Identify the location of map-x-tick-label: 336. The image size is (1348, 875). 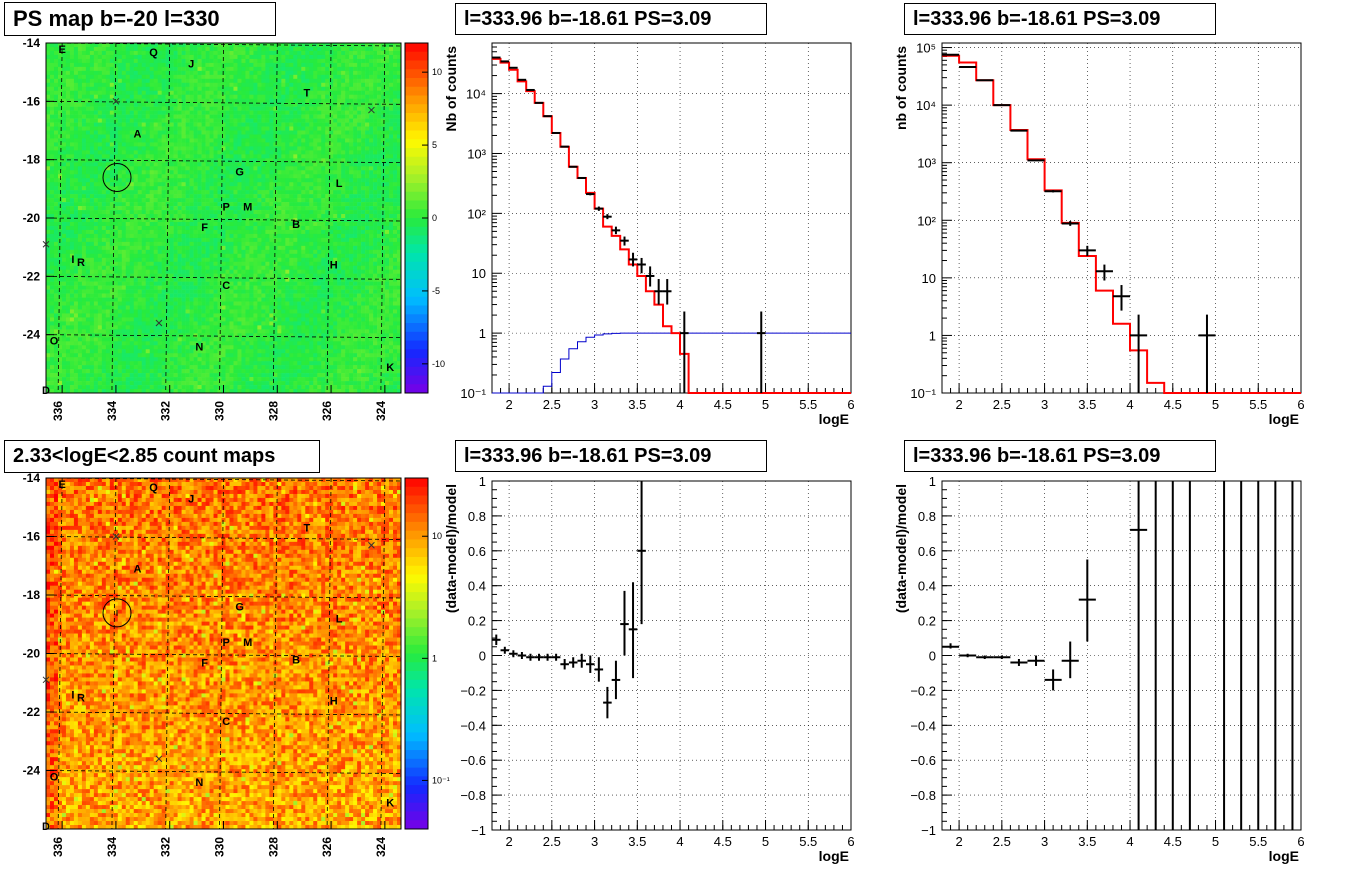
(58, 411).